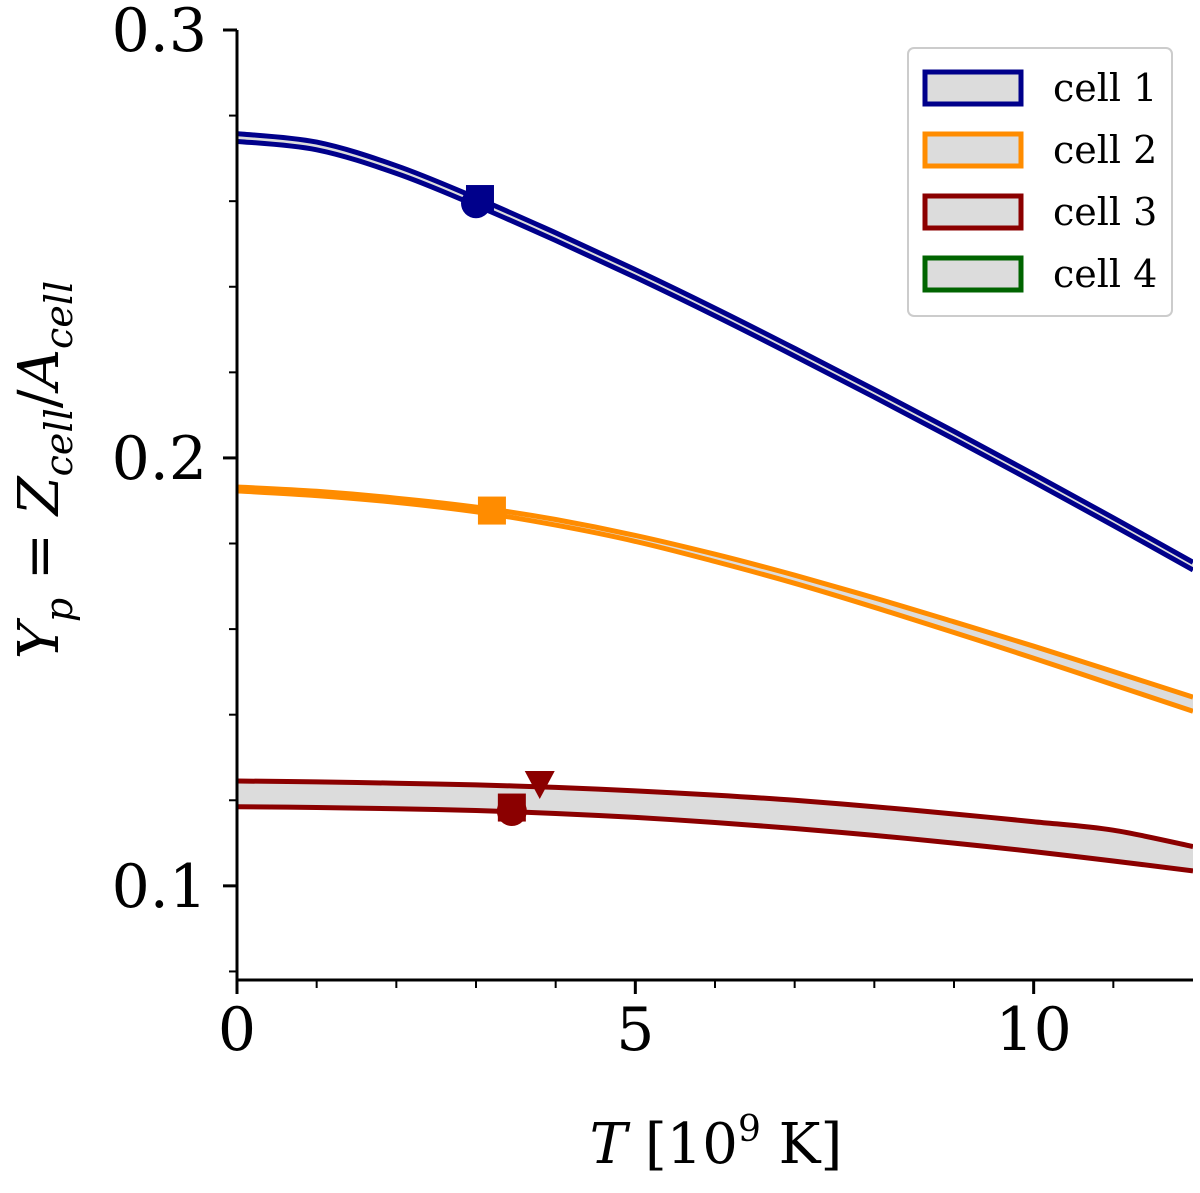  I want to click on x-axis-label: T [109 K], so click(716, 1143).